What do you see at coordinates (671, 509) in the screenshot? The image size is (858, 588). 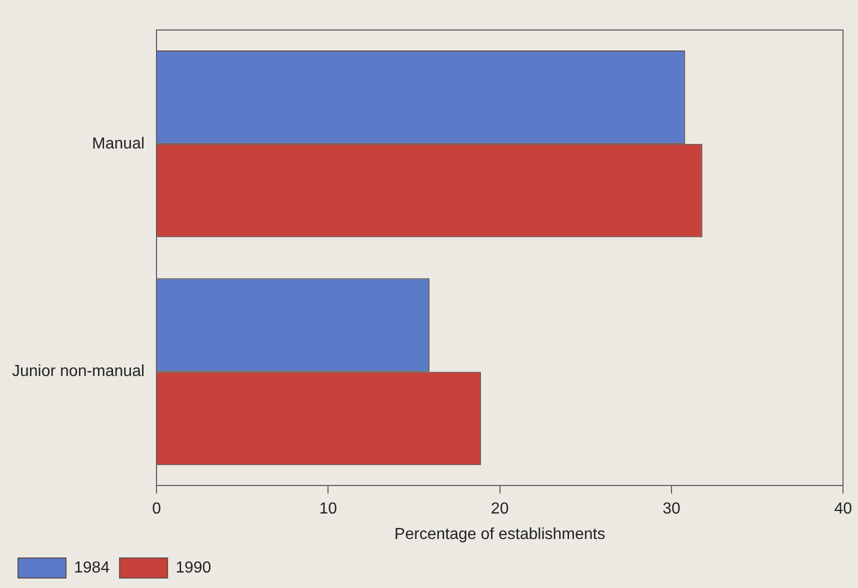 I see `x-tick-label: 30` at bounding box center [671, 509].